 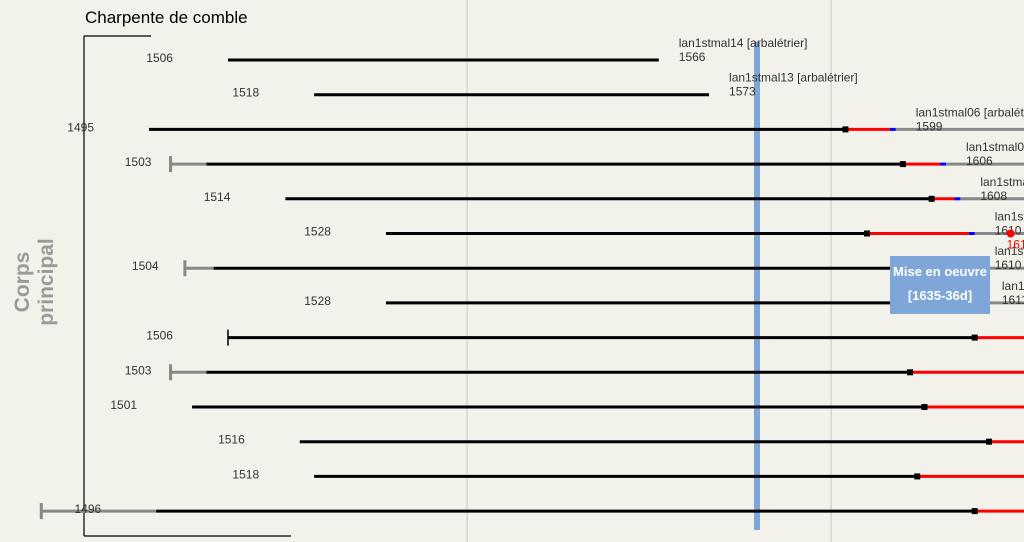 What do you see at coordinates (231, 440) in the screenshot?
I see `start-year-label: 1516` at bounding box center [231, 440].